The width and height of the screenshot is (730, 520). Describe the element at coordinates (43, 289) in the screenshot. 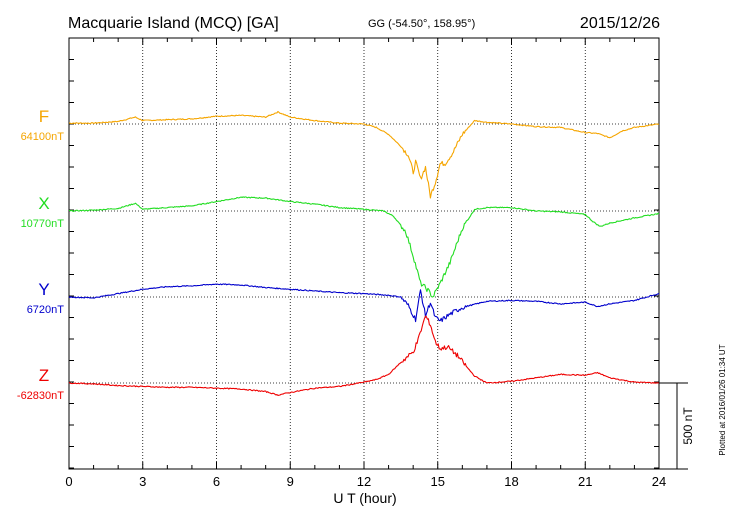

I see `series-label-y: Y` at that location.